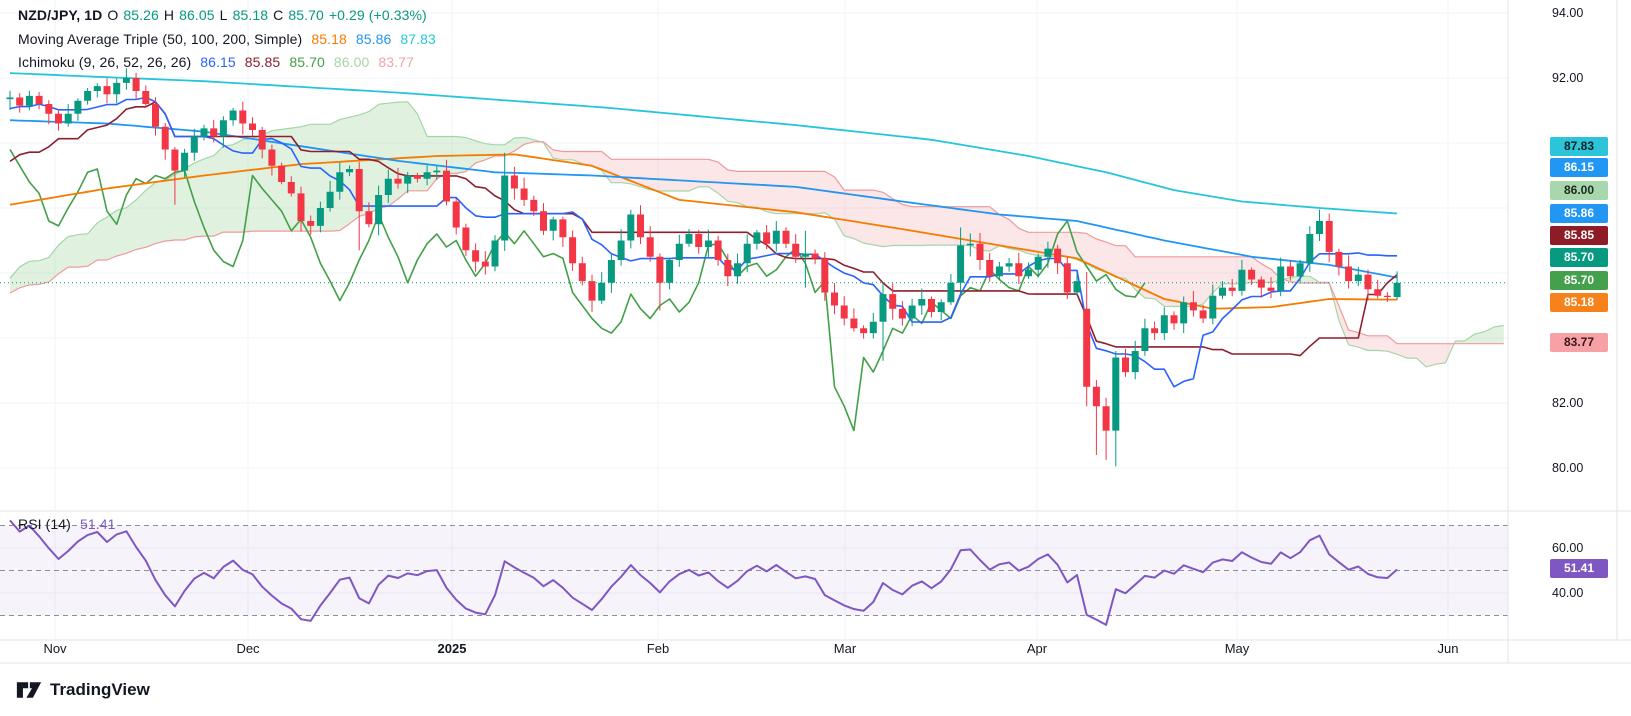 Image resolution: width=1631 pixels, height=716 pixels. What do you see at coordinates (452, 648) in the screenshot?
I see `time-label-2025: 2025` at bounding box center [452, 648].